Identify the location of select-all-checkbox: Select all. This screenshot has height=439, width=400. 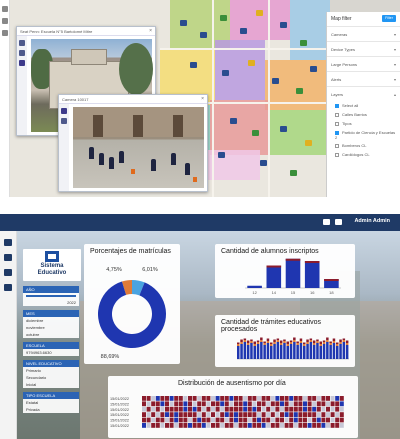
(363, 105).